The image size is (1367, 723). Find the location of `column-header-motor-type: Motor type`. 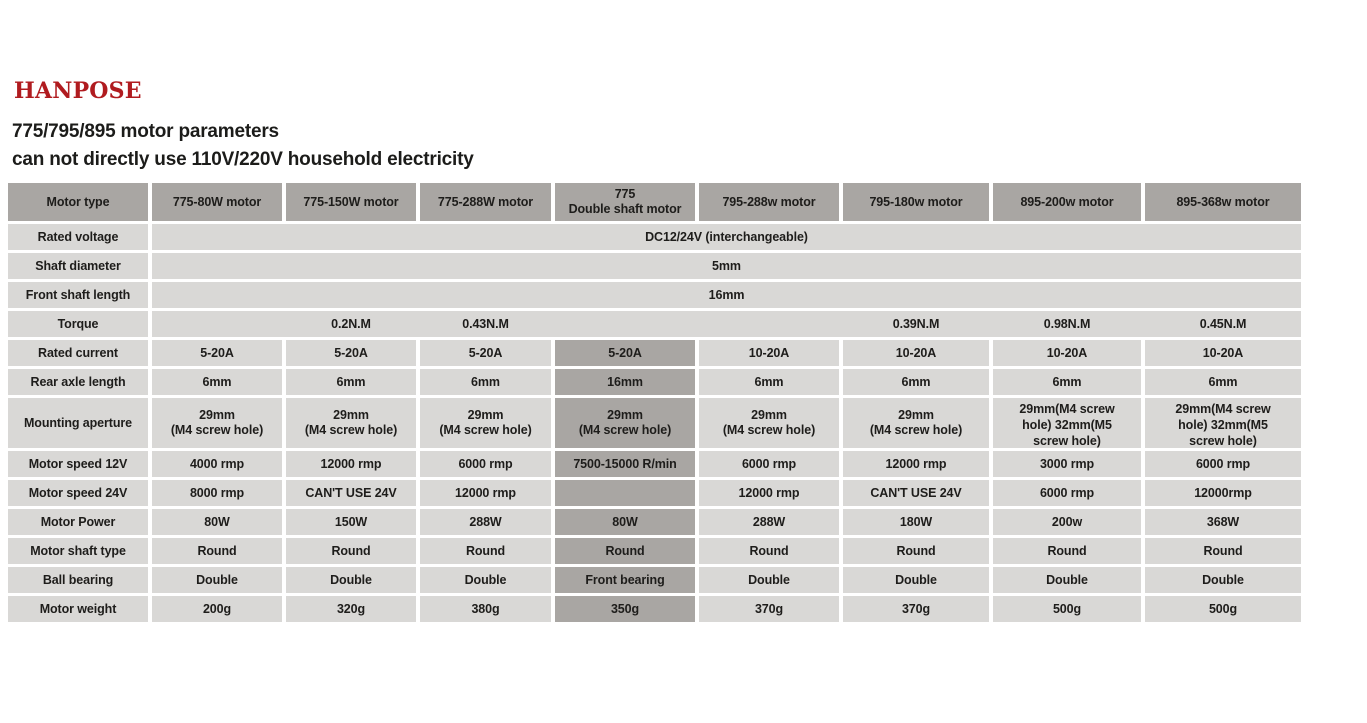

column-header-motor-type: Motor type is located at coordinates (78, 202).